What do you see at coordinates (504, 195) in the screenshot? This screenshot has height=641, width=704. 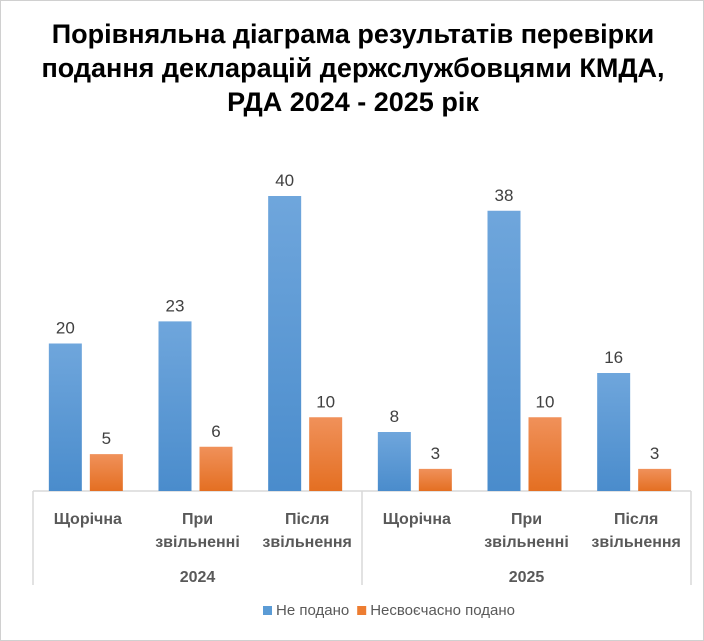 I see `data-label: 38` at bounding box center [504, 195].